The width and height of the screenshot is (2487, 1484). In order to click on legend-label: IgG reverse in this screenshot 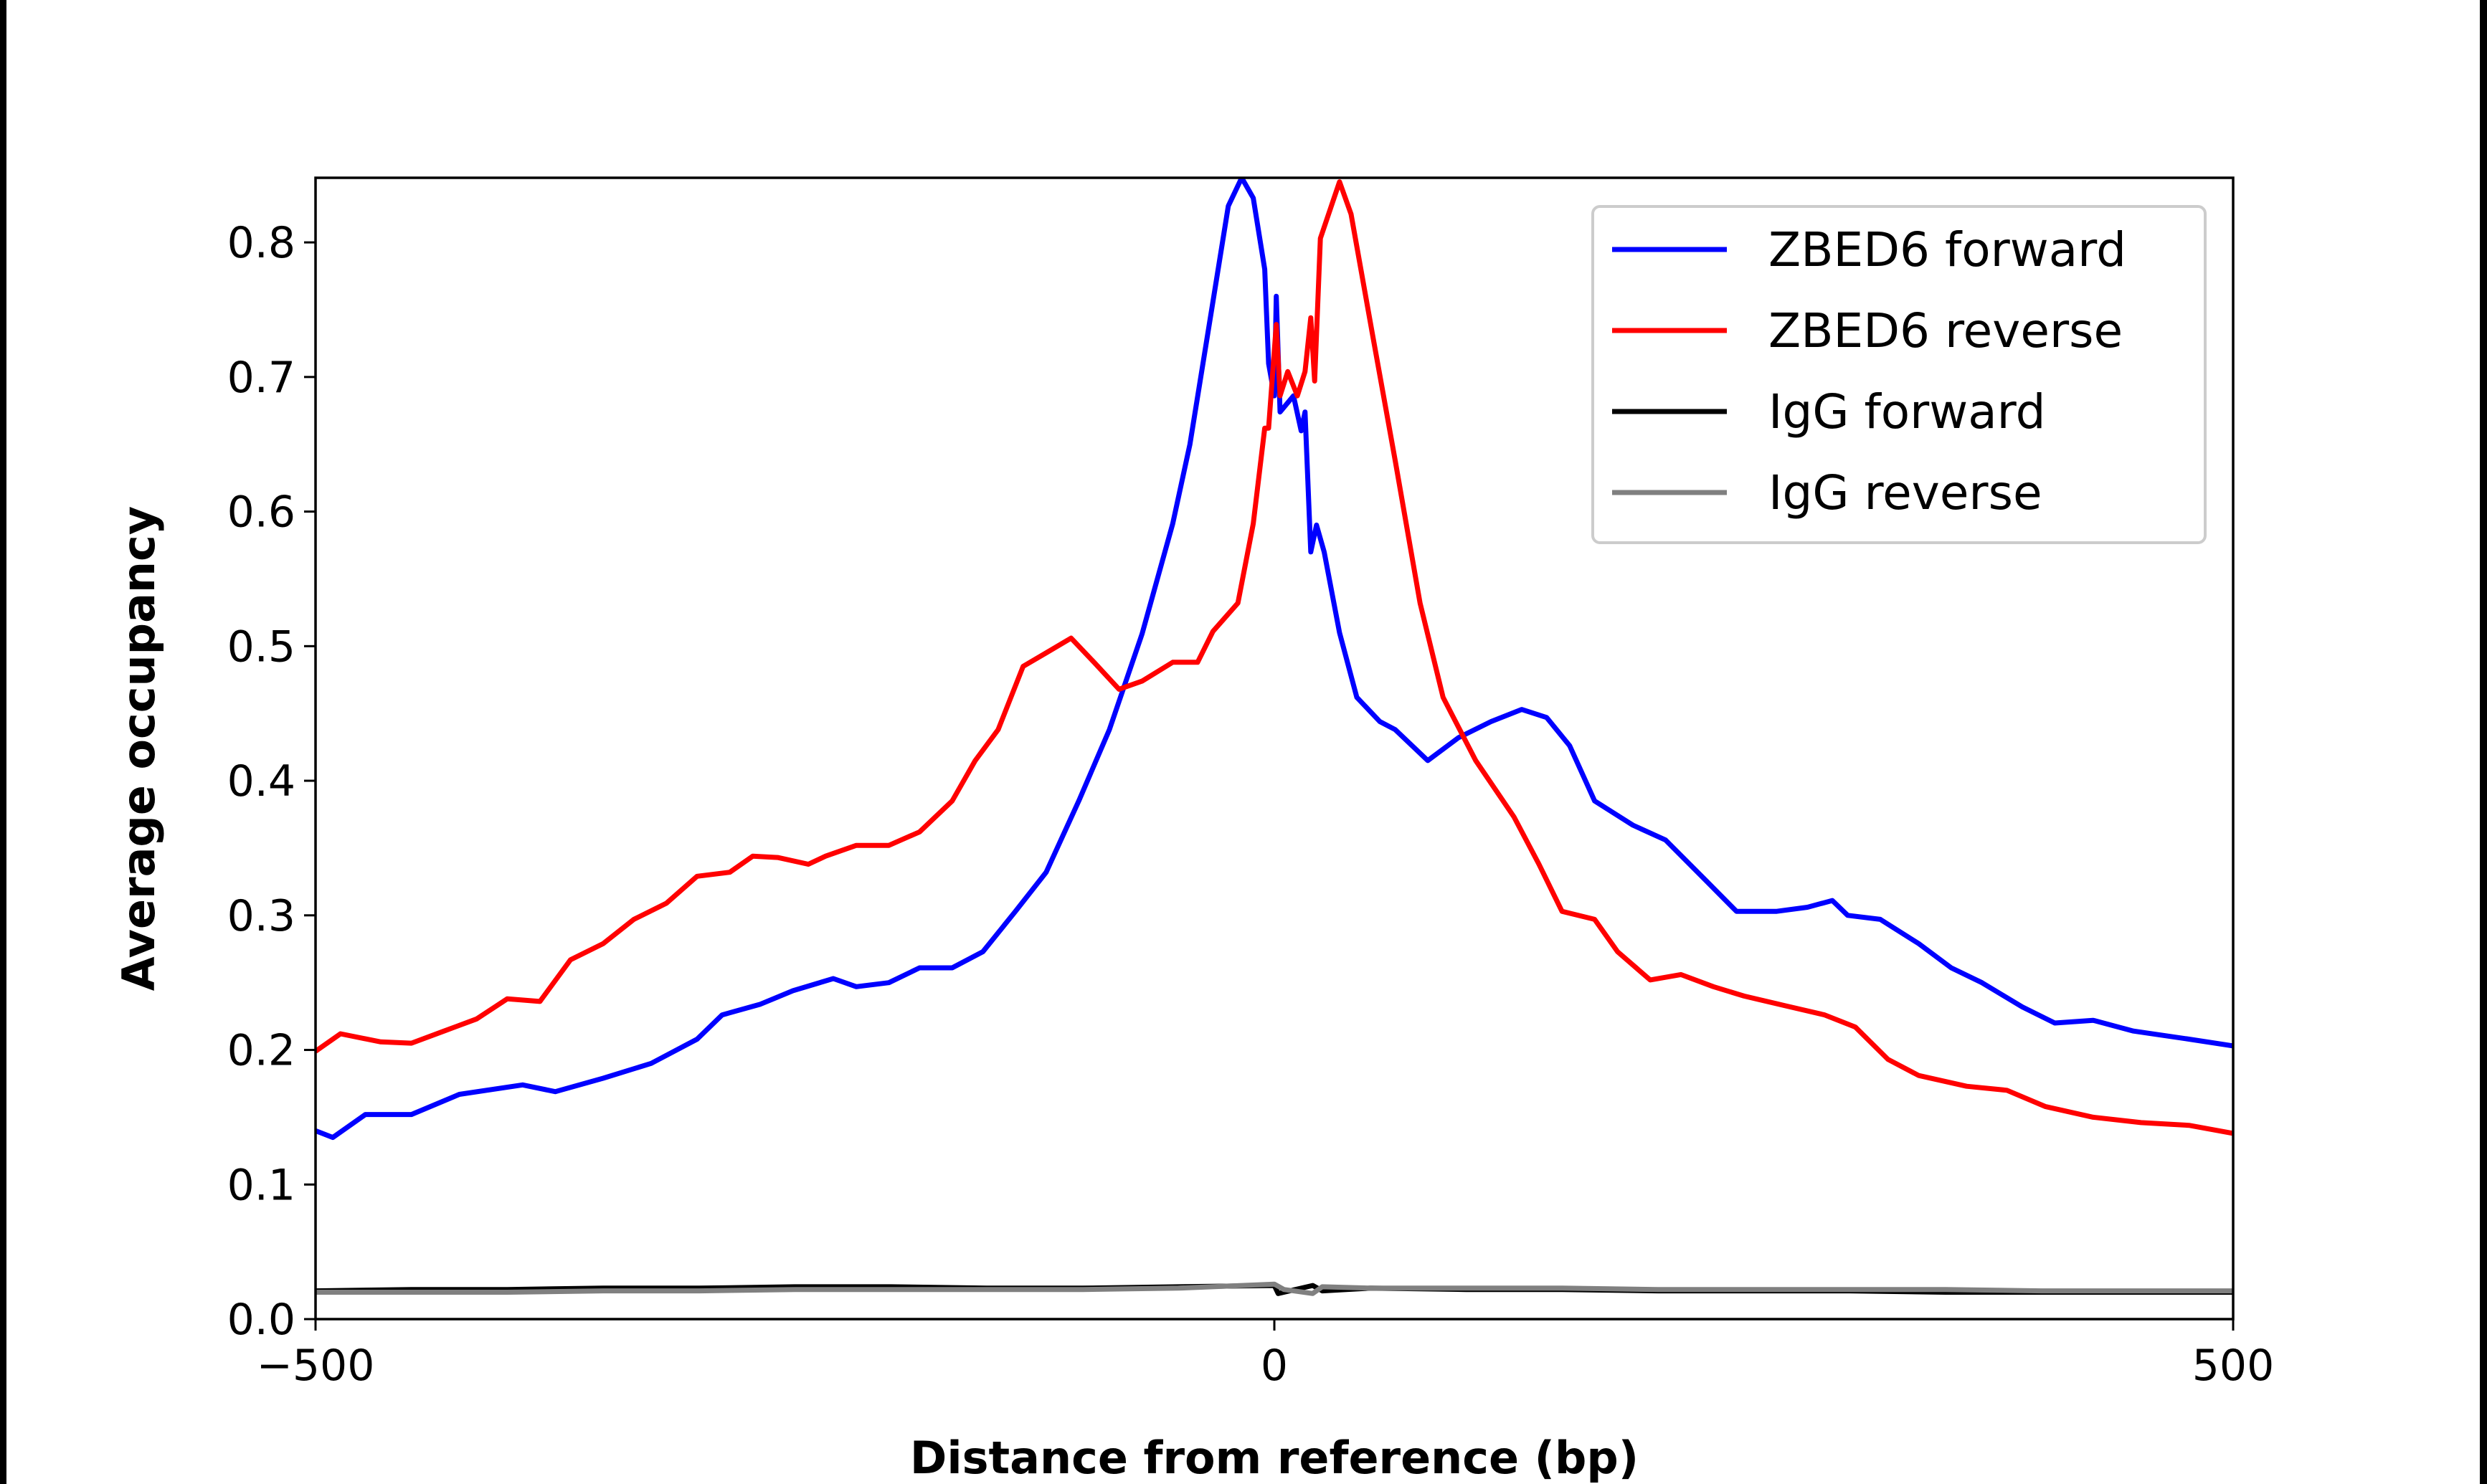, I will do `click(1905, 493)`.